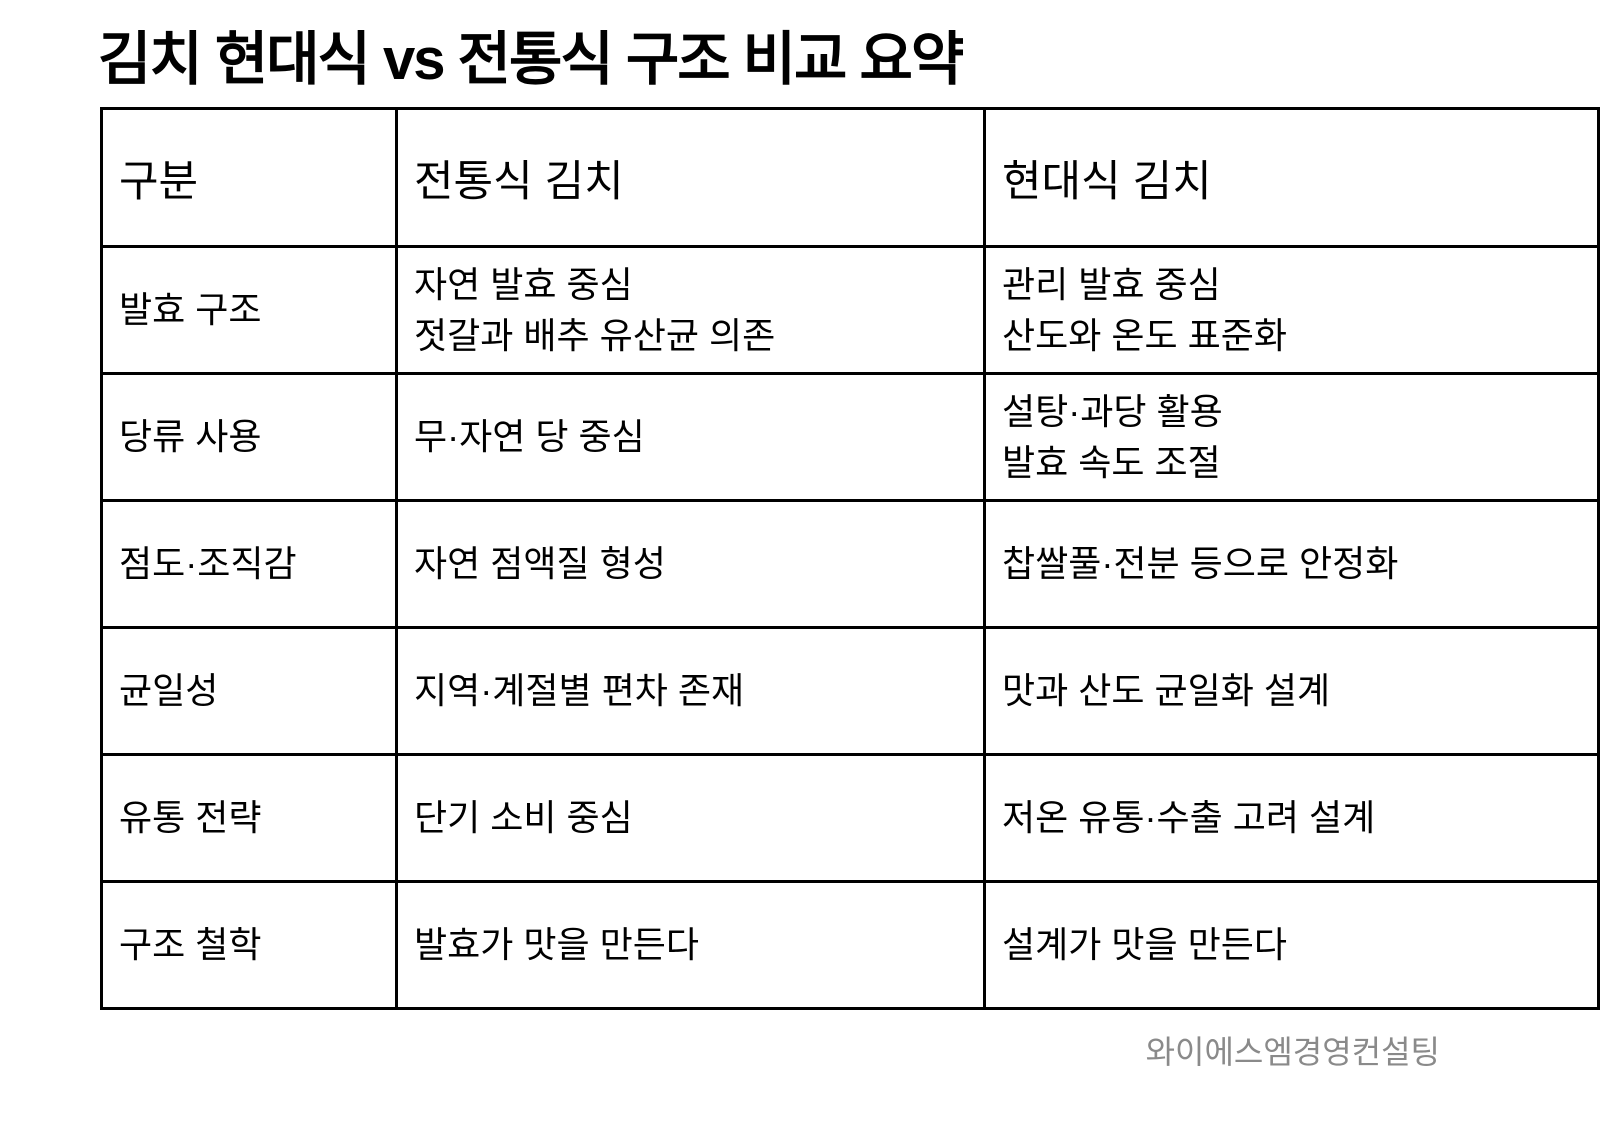  Describe the element at coordinates (1292, 1052) in the screenshot. I see `footer-credit: 와이에스엠경영컨설팅` at that location.